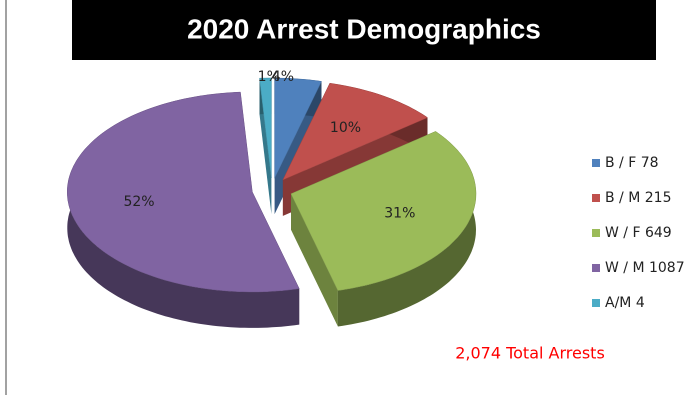  Describe the element at coordinates (269, 77) in the screenshot. I see `data-label: 1%` at that location.